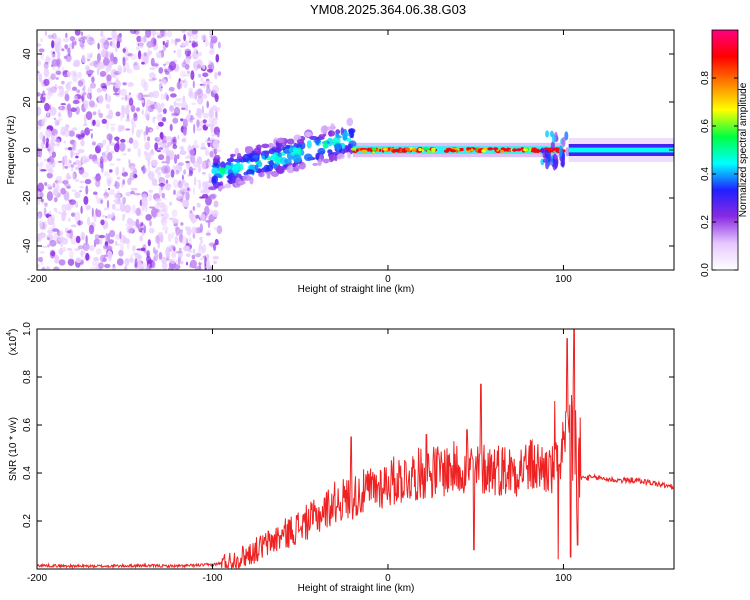 The width and height of the screenshot is (750, 600). What do you see at coordinates (27, 245) in the screenshot?
I see `y-tick-label: -40` at bounding box center [27, 245].